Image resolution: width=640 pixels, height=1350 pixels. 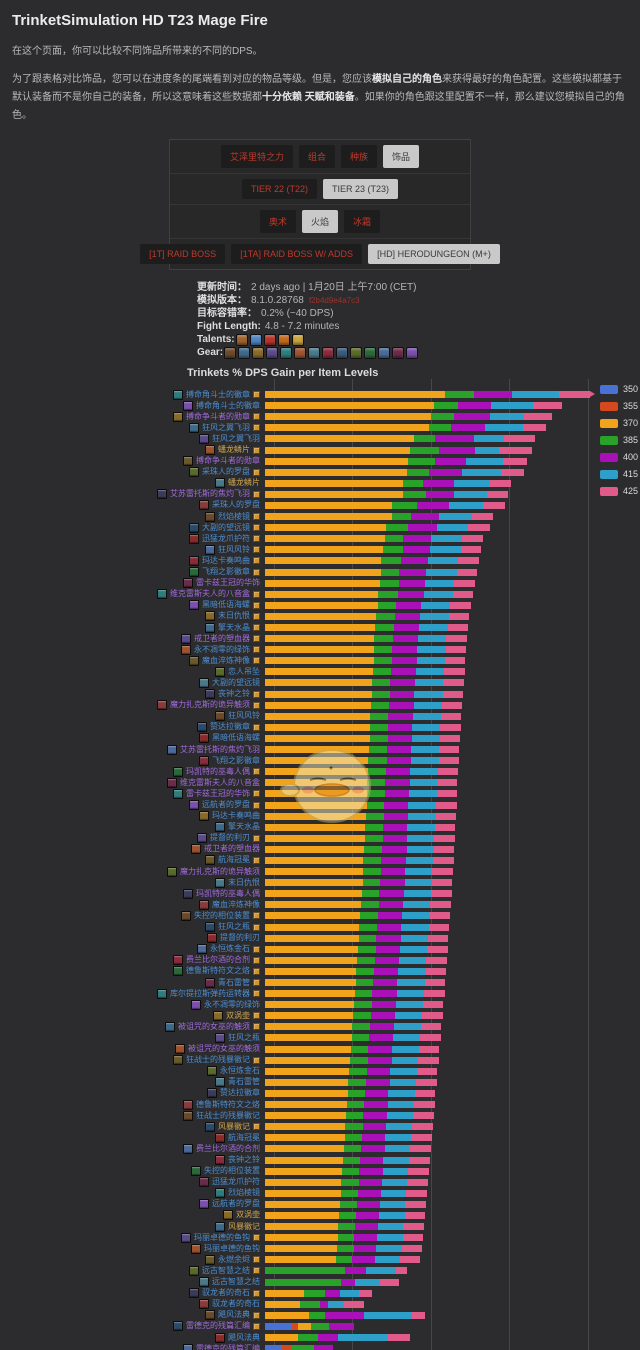 What do you see at coordinates (244, 1226) in the screenshot?
I see `trinket-name-link: 风暴徽记` at bounding box center [244, 1226].